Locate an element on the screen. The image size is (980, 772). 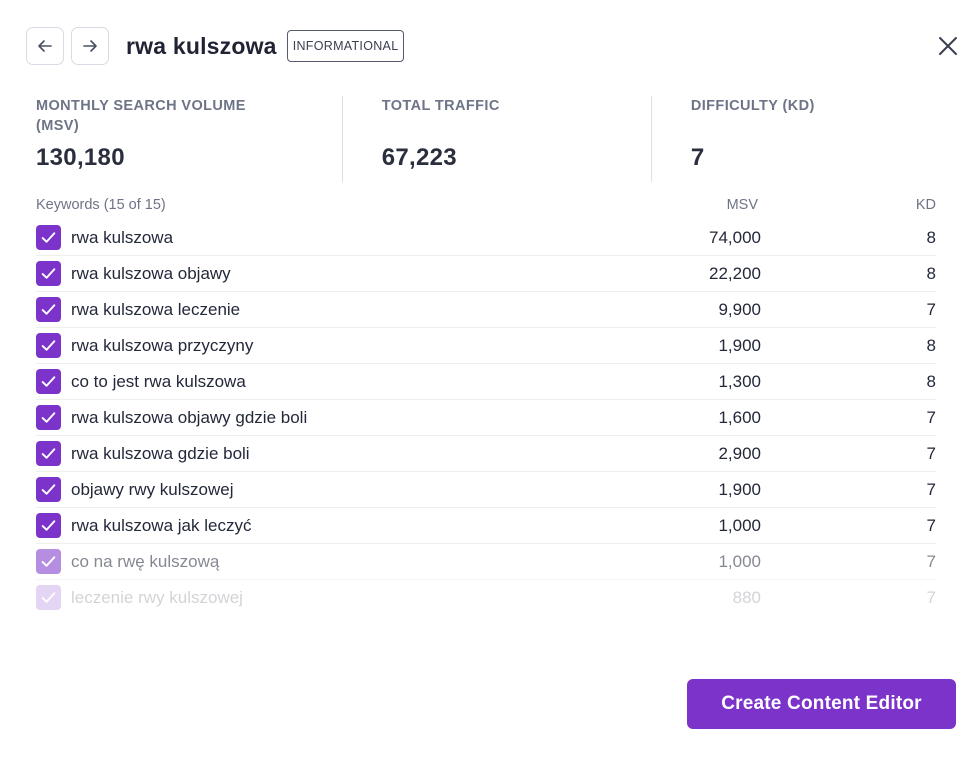
stat-difficulty-value: 7 is located at coordinates (697, 157).